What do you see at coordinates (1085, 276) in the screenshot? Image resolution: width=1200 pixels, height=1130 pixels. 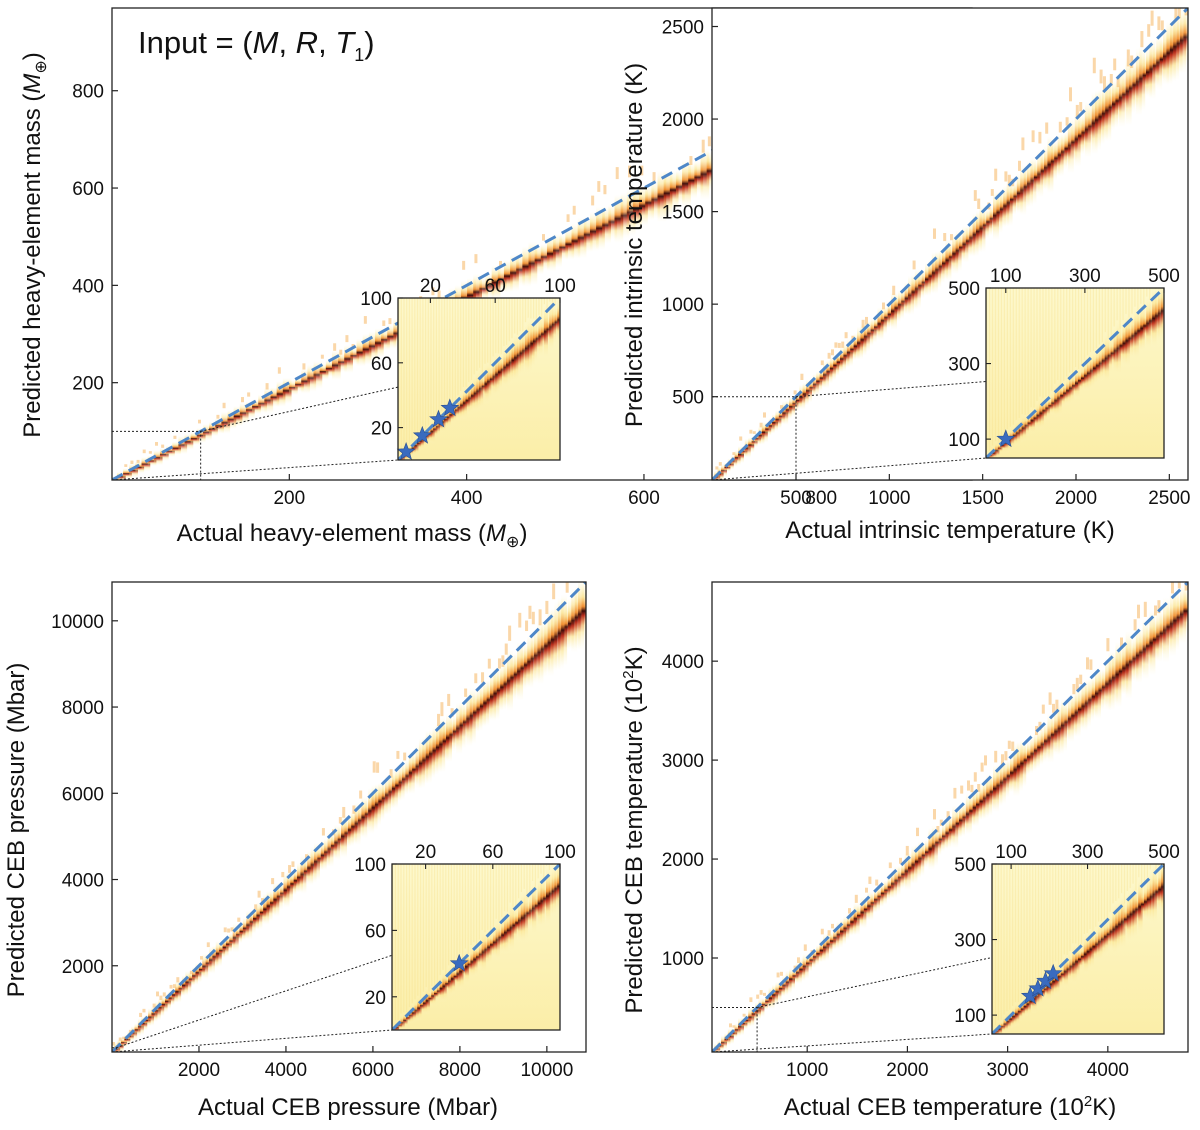 I see `inset-x-tick-label: 300` at bounding box center [1085, 276].